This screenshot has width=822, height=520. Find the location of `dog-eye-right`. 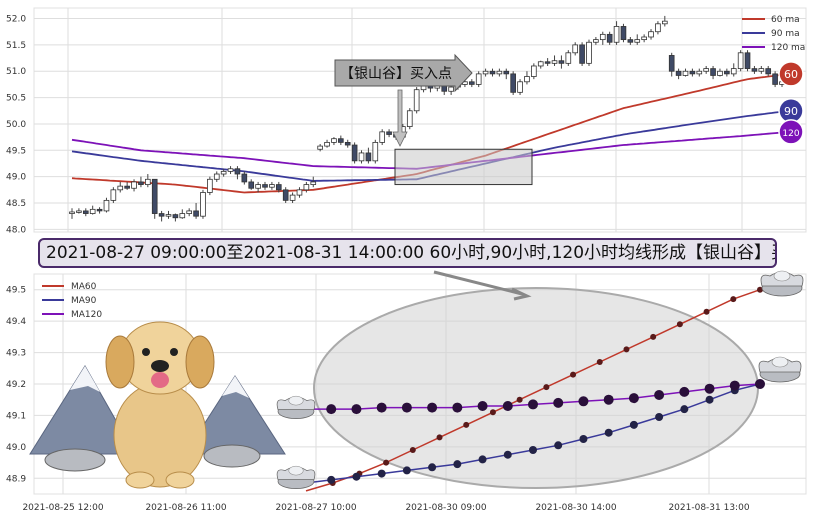

dog-eye-right is located at coordinates (174, 352).